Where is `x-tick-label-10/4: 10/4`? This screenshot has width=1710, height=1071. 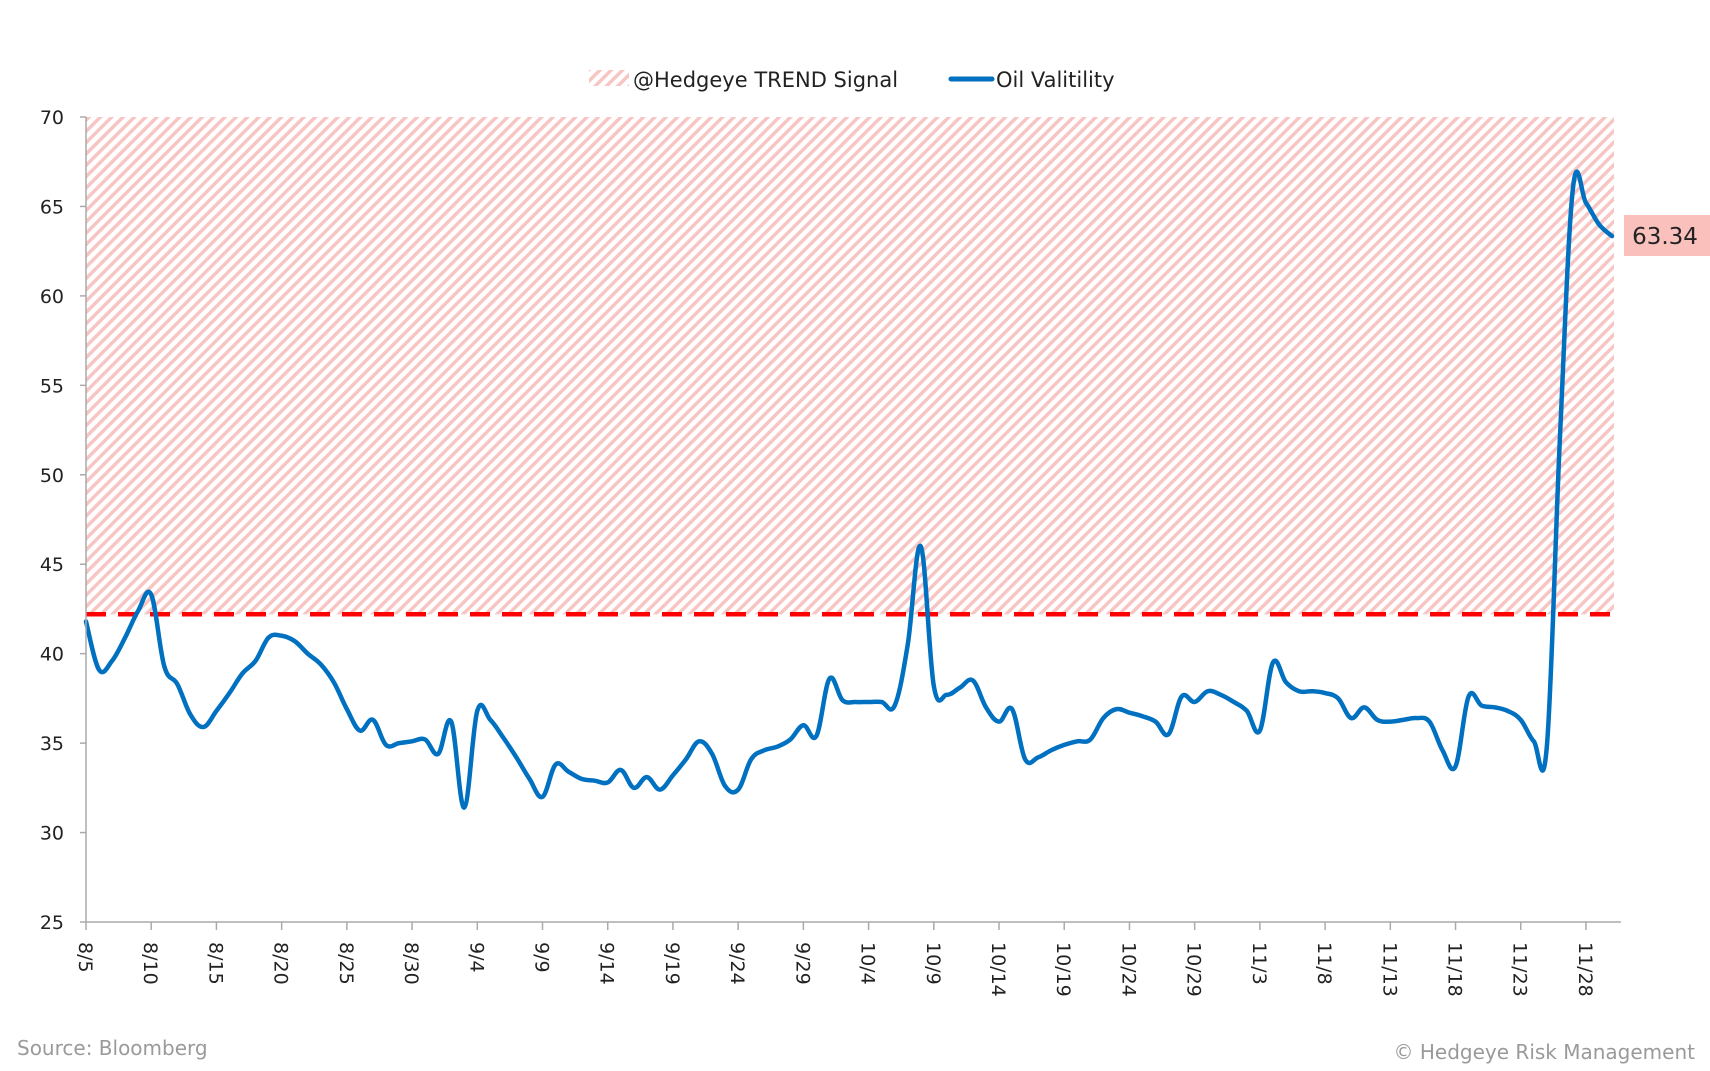 x-tick-label-10/4: 10/4 is located at coordinates (868, 963).